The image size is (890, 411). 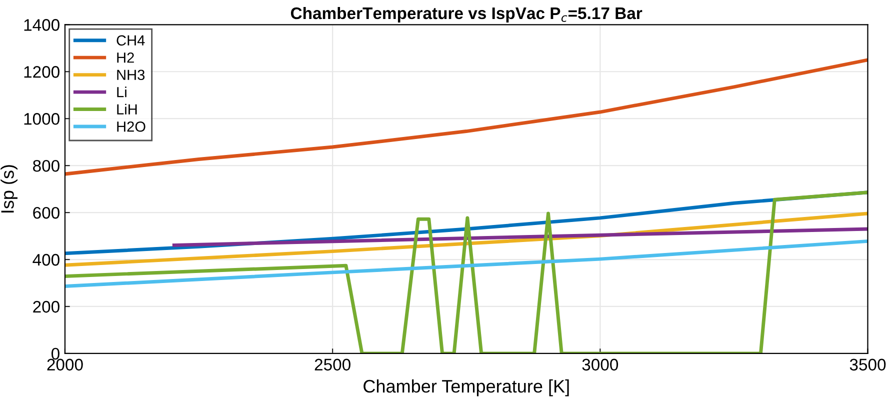 I want to click on y-tick-label: 0, so click(x=55, y=354).